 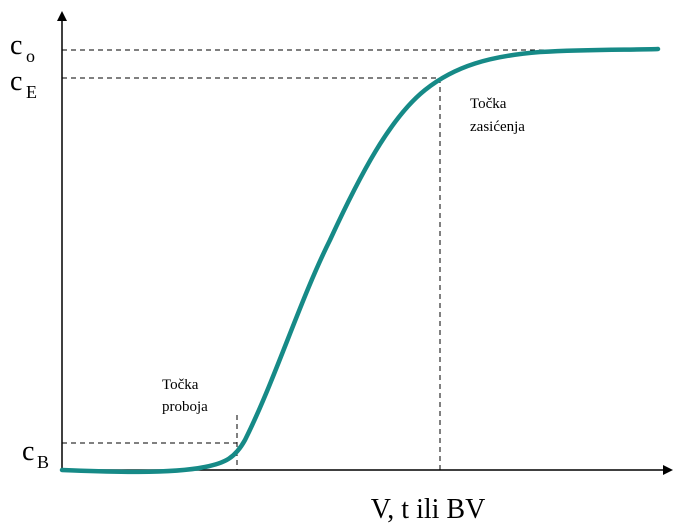 I want to click on annotation-line: proboja, so click(x=185, y=407).